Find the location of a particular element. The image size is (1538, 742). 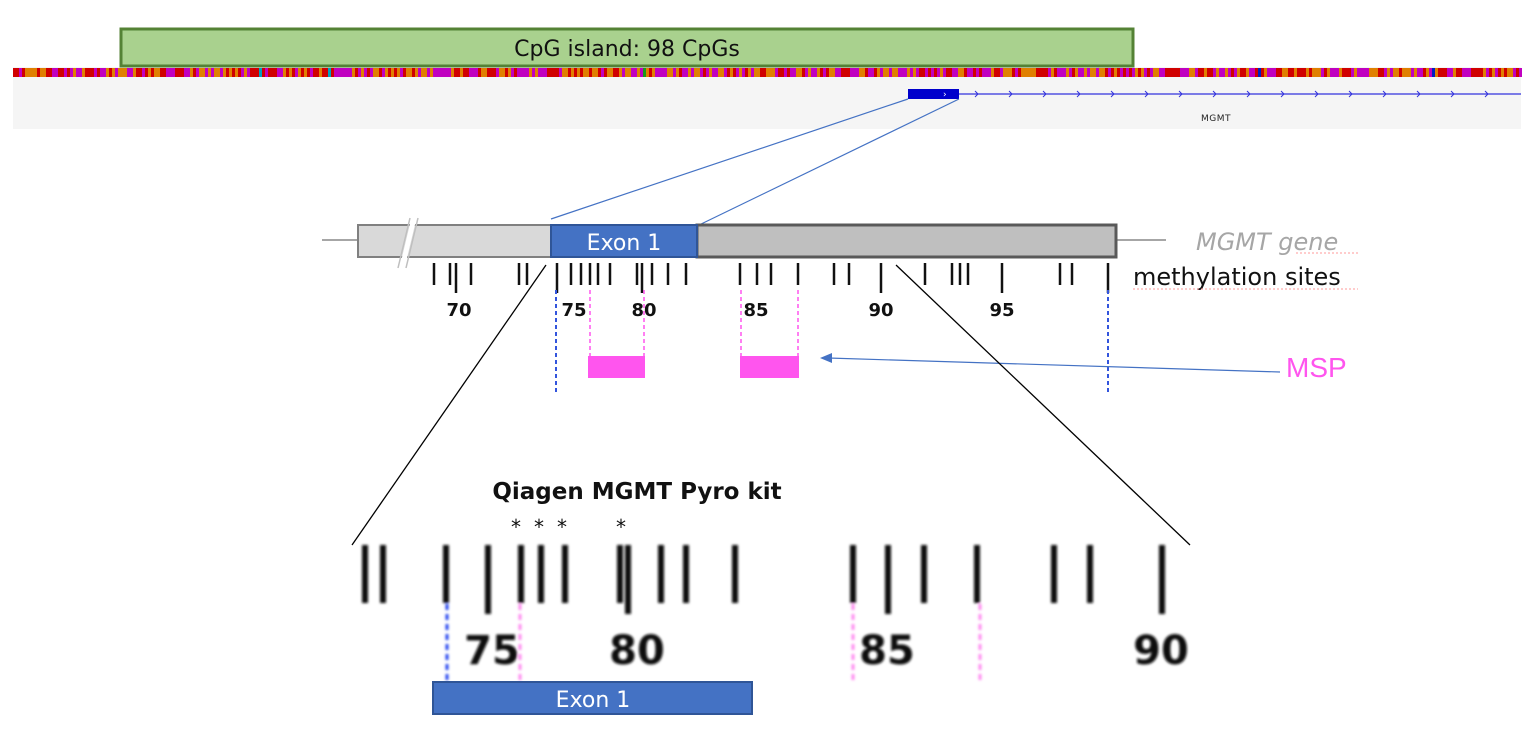

overview-tick-label-70: 70 is located at coordinates (458, 310).